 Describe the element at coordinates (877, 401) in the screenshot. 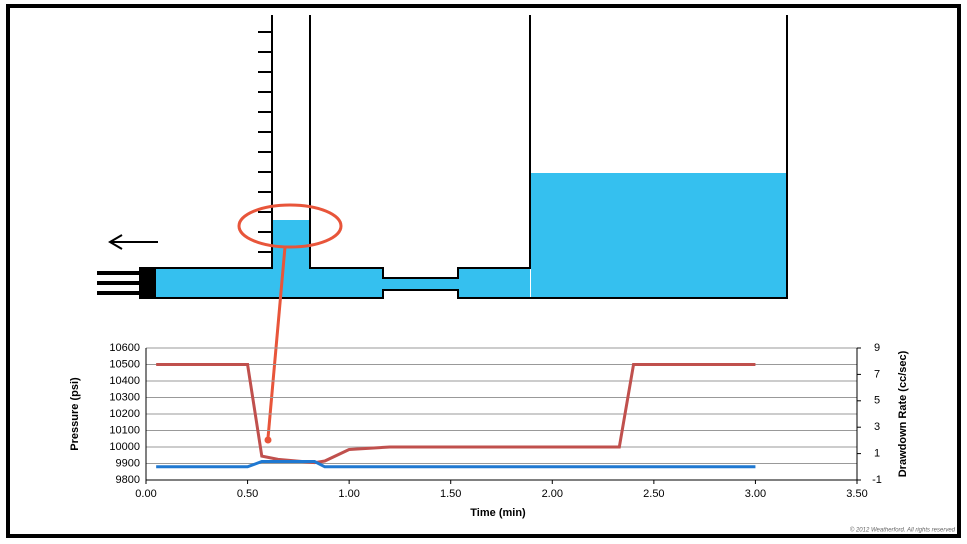

I see `y2-tick-label: 5` at that location.